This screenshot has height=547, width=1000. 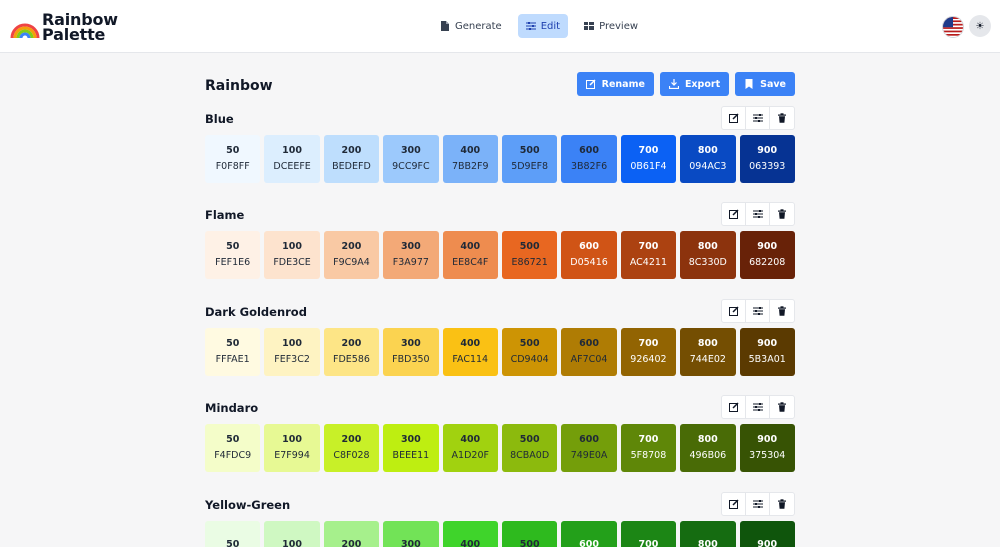 I want to click on color-swatch: 900 682208, so click(x=767, y=255).